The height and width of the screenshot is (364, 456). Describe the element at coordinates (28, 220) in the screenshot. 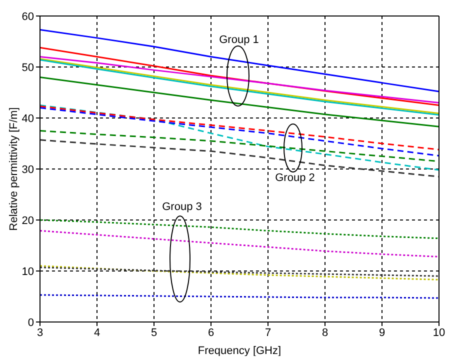

I see `y-tick-label: 20` at that location.